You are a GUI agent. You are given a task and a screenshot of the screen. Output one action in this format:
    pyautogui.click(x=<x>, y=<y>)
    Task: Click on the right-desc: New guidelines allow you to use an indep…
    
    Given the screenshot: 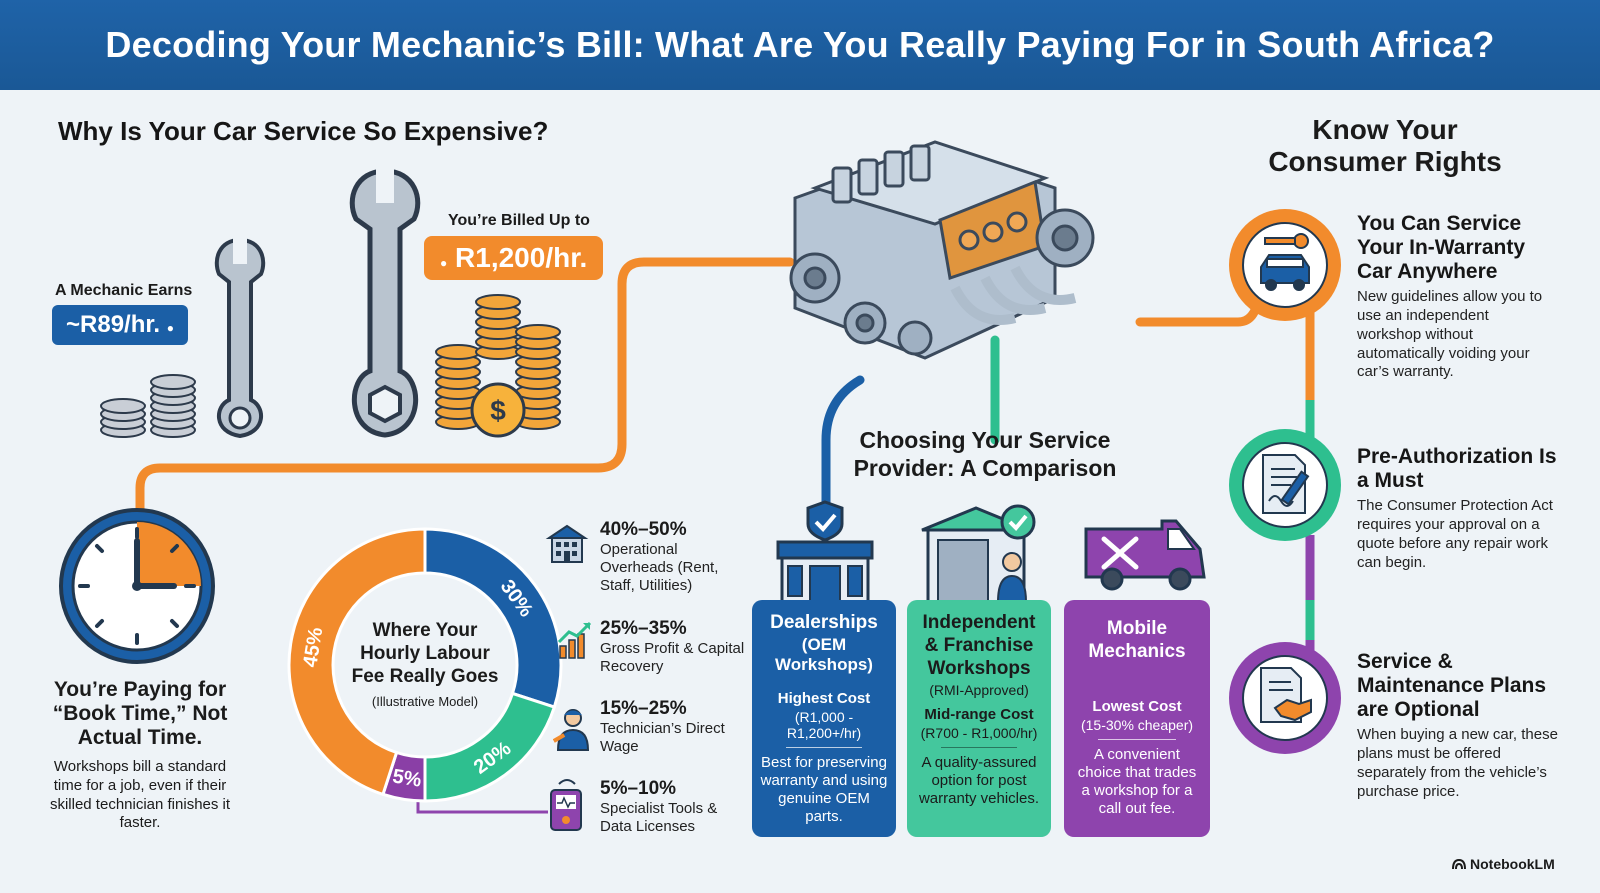 What is the action you would take?
    pyautogui.click(x=1450, y=334)
    